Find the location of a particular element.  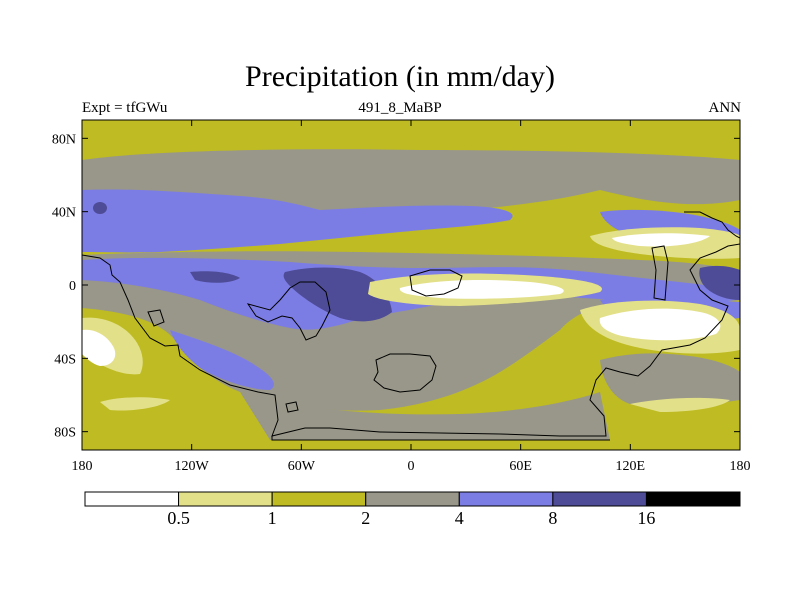

coast-southern-ice is located at coordinates (440, 438).